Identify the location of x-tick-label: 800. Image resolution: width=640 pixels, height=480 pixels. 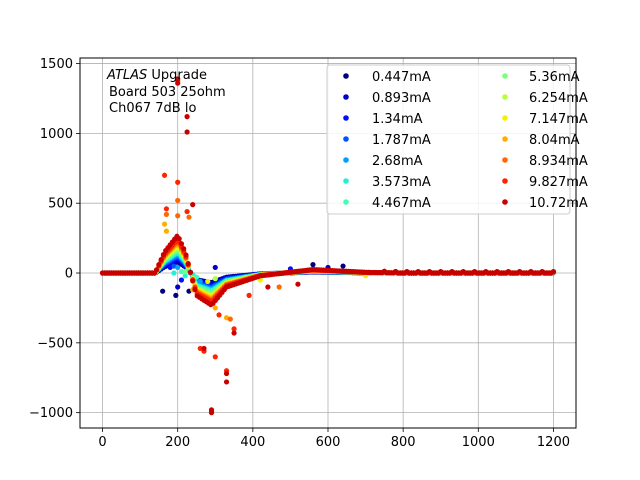
(403, 442).